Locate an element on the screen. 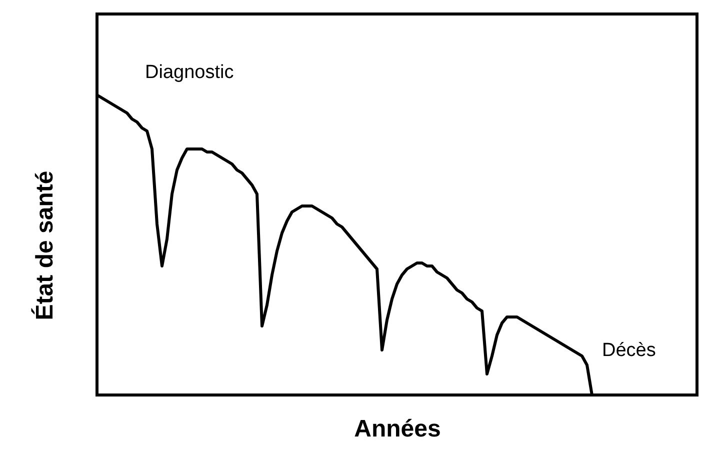 This screenshot has height=451, width=709. text: Diagnostic is located at coordinates (189, 72).